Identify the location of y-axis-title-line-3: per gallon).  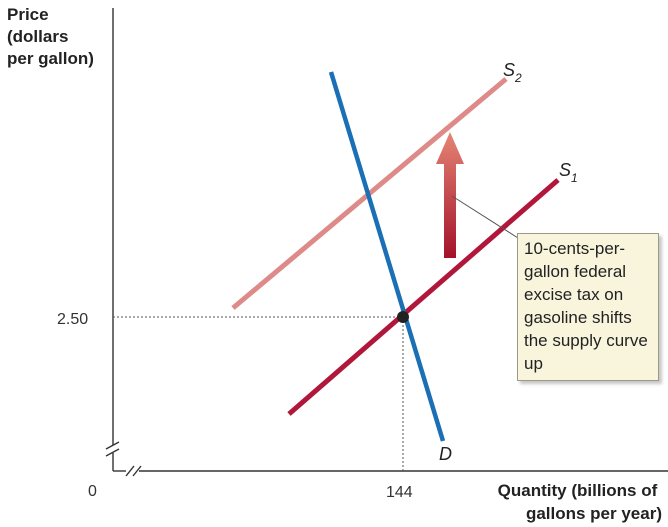
(50, 58).